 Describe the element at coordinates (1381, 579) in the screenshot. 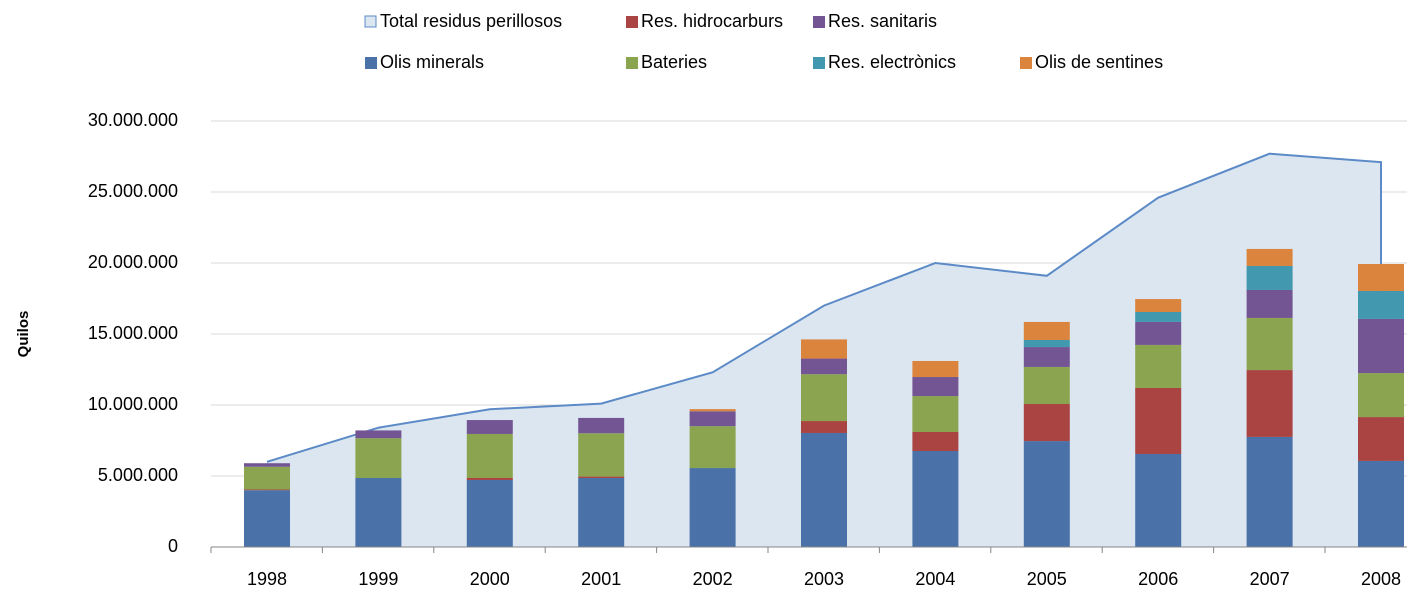

I see `x-tick-label: 2008` at that location.